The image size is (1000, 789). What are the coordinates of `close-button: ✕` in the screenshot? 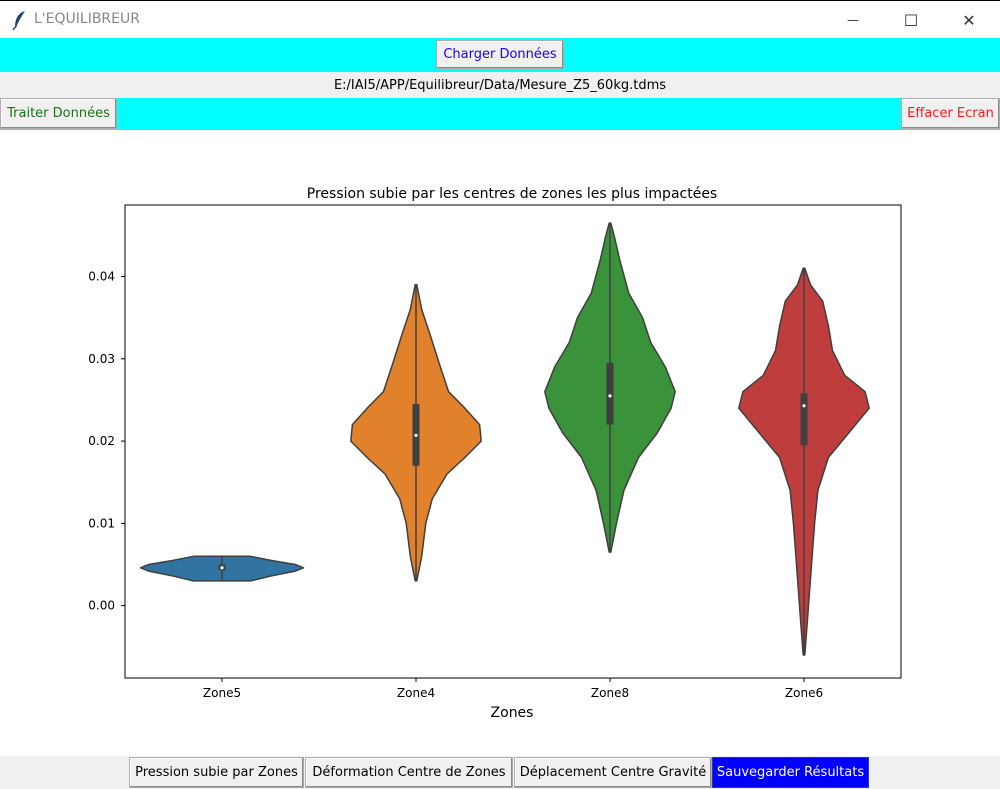 It's located at (969, 20).